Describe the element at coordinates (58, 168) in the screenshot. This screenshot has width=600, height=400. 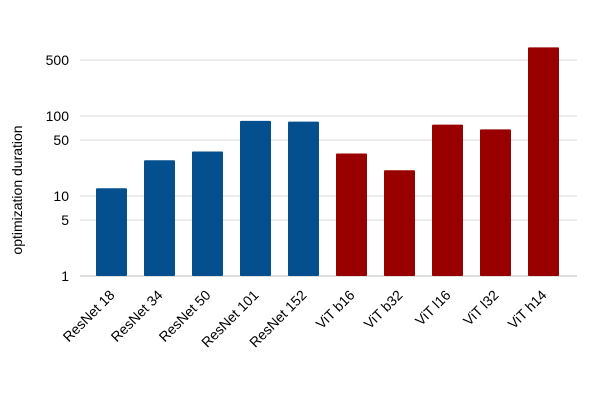
I see `y-axis-ticks: 1 5 10 50 100 500` at that location.